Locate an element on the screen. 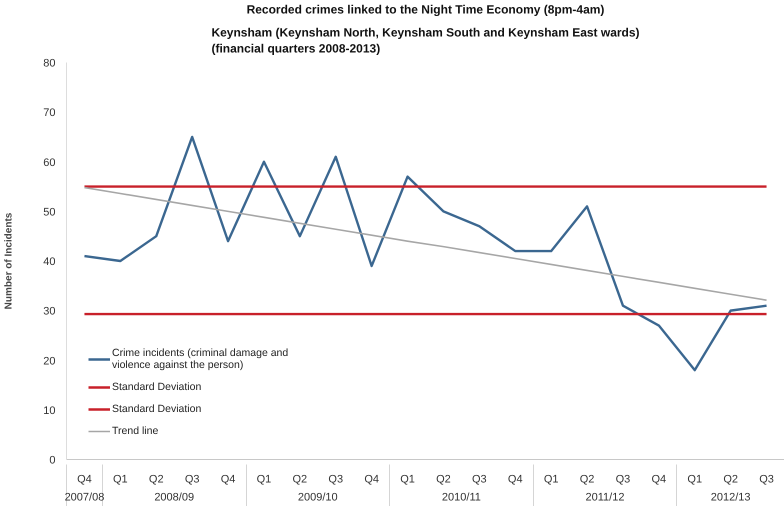  y-tick-label: 0 is located at coordinates (52, 460).